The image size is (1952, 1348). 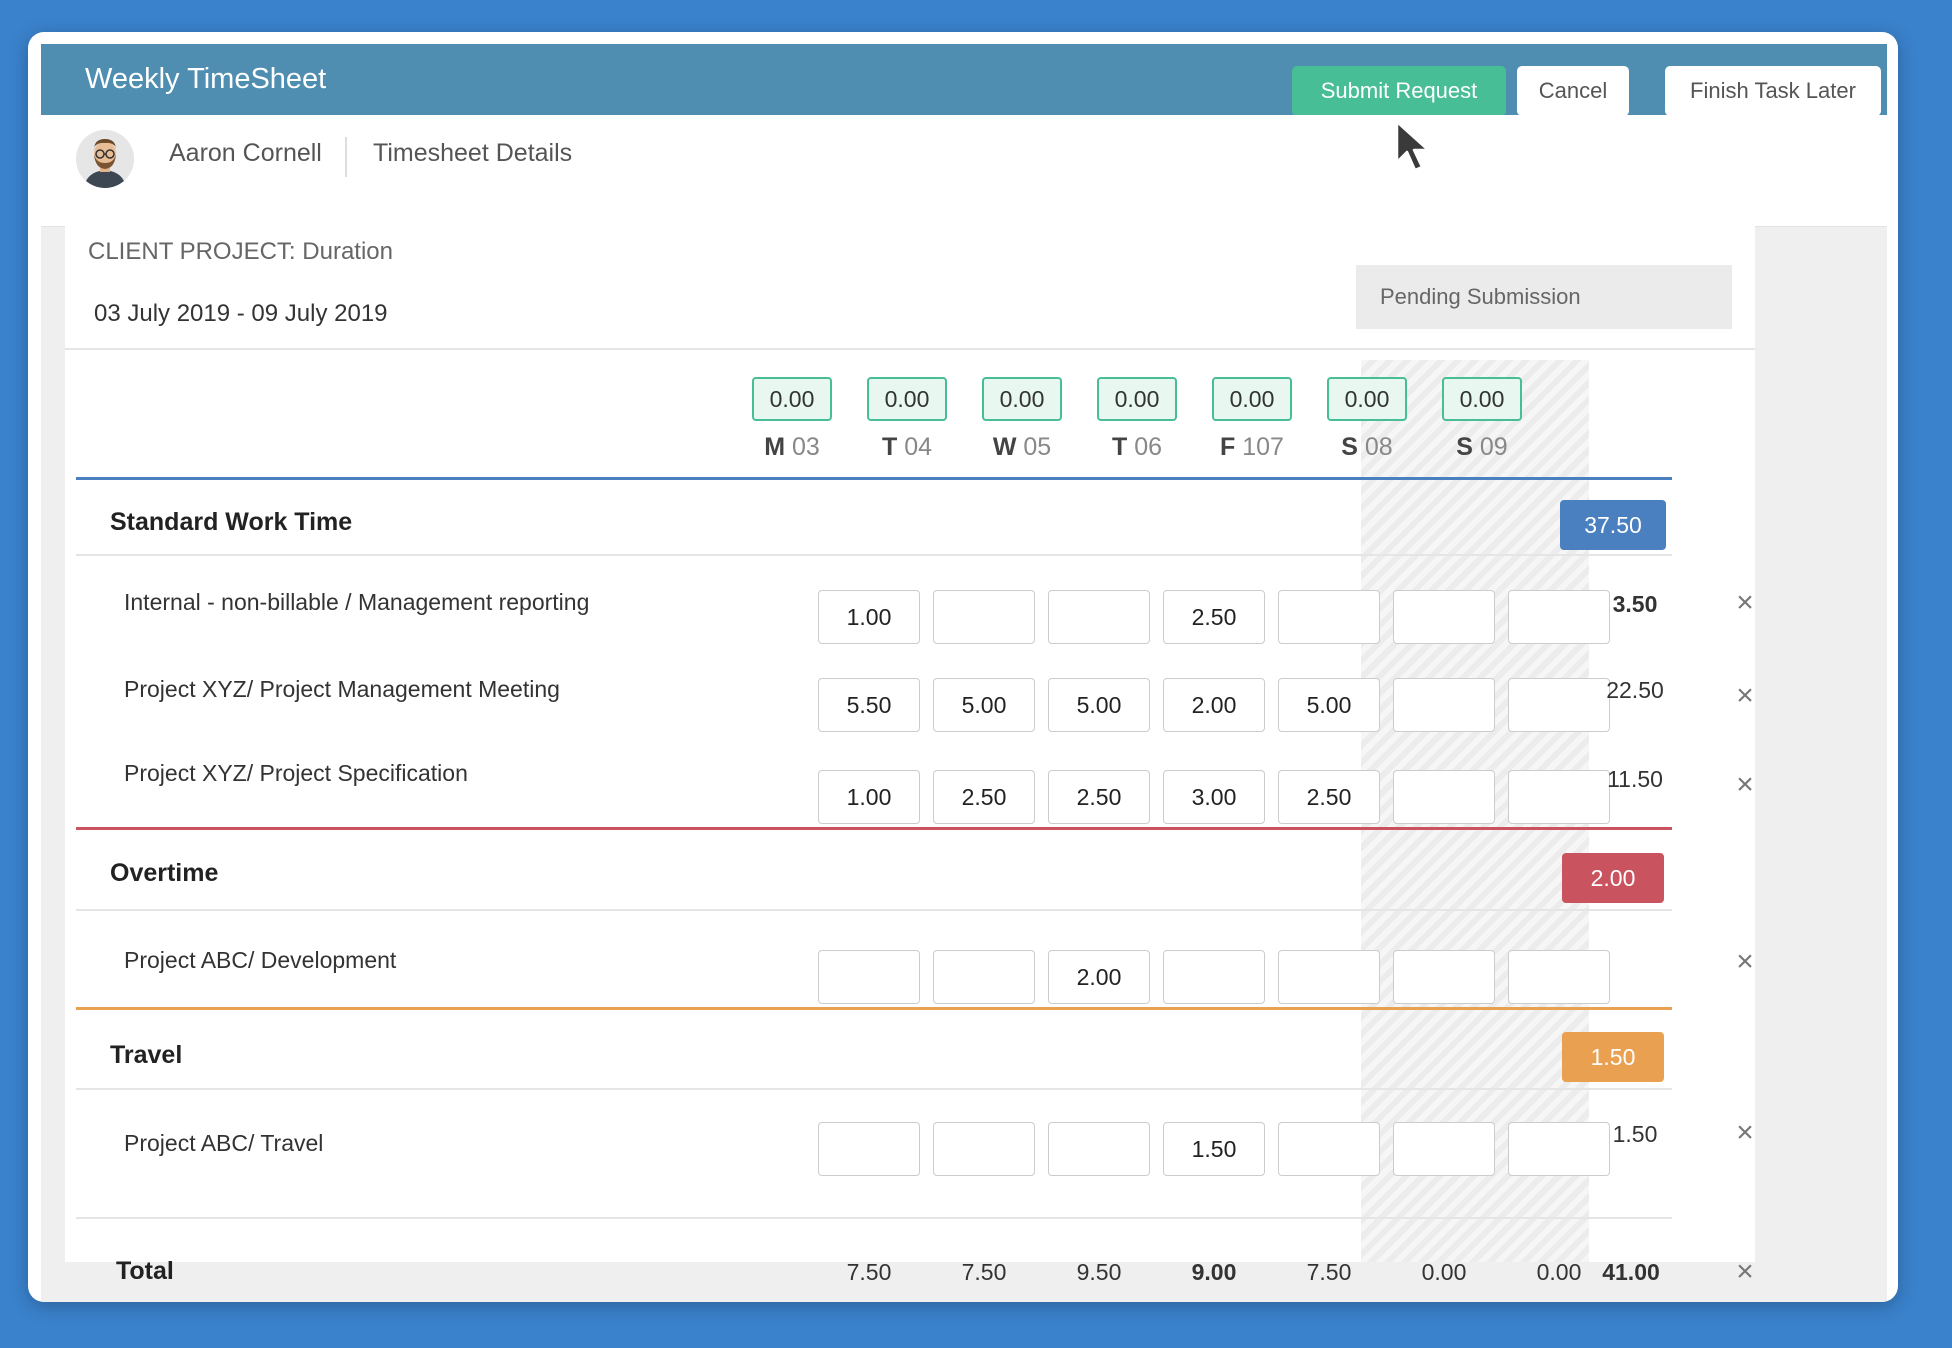 What do you see at coordinates (805, 447) in the screenshot?
I see `day-number: 03` at bounding box center [805, 447].